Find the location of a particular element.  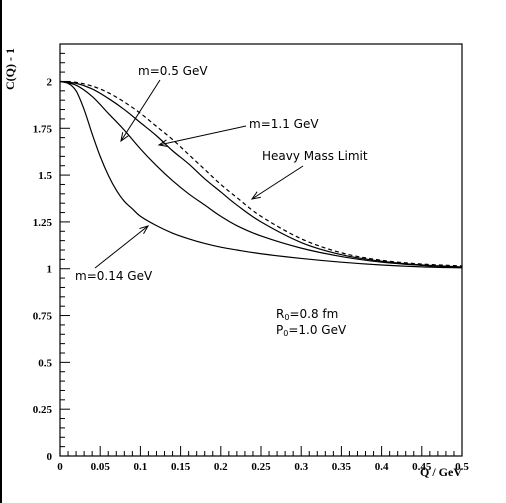

x-tick-label: 0.25 is located at coordinates (261, 467).